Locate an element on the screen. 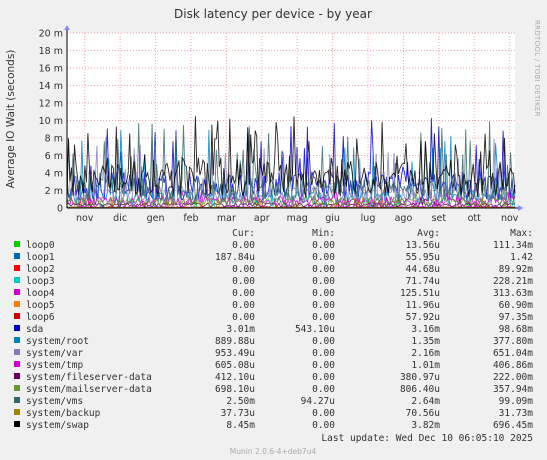  legend-series-name: loop2 is located at coordinates (40, 269).